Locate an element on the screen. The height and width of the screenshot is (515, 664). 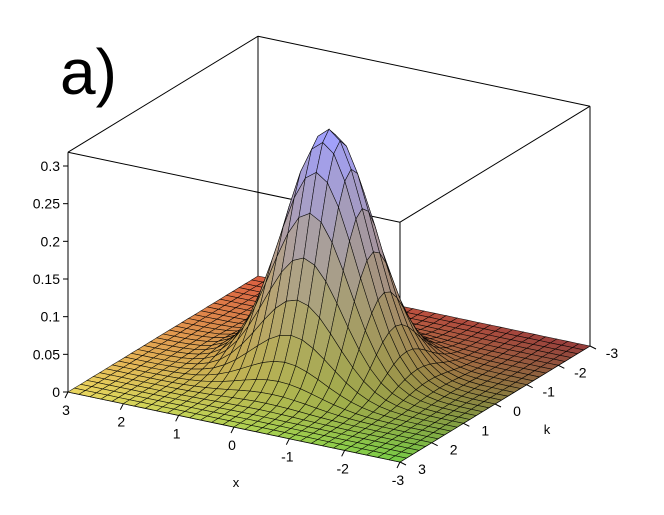
z-tick-label: 0.05 is located at coordinates (46, 354).